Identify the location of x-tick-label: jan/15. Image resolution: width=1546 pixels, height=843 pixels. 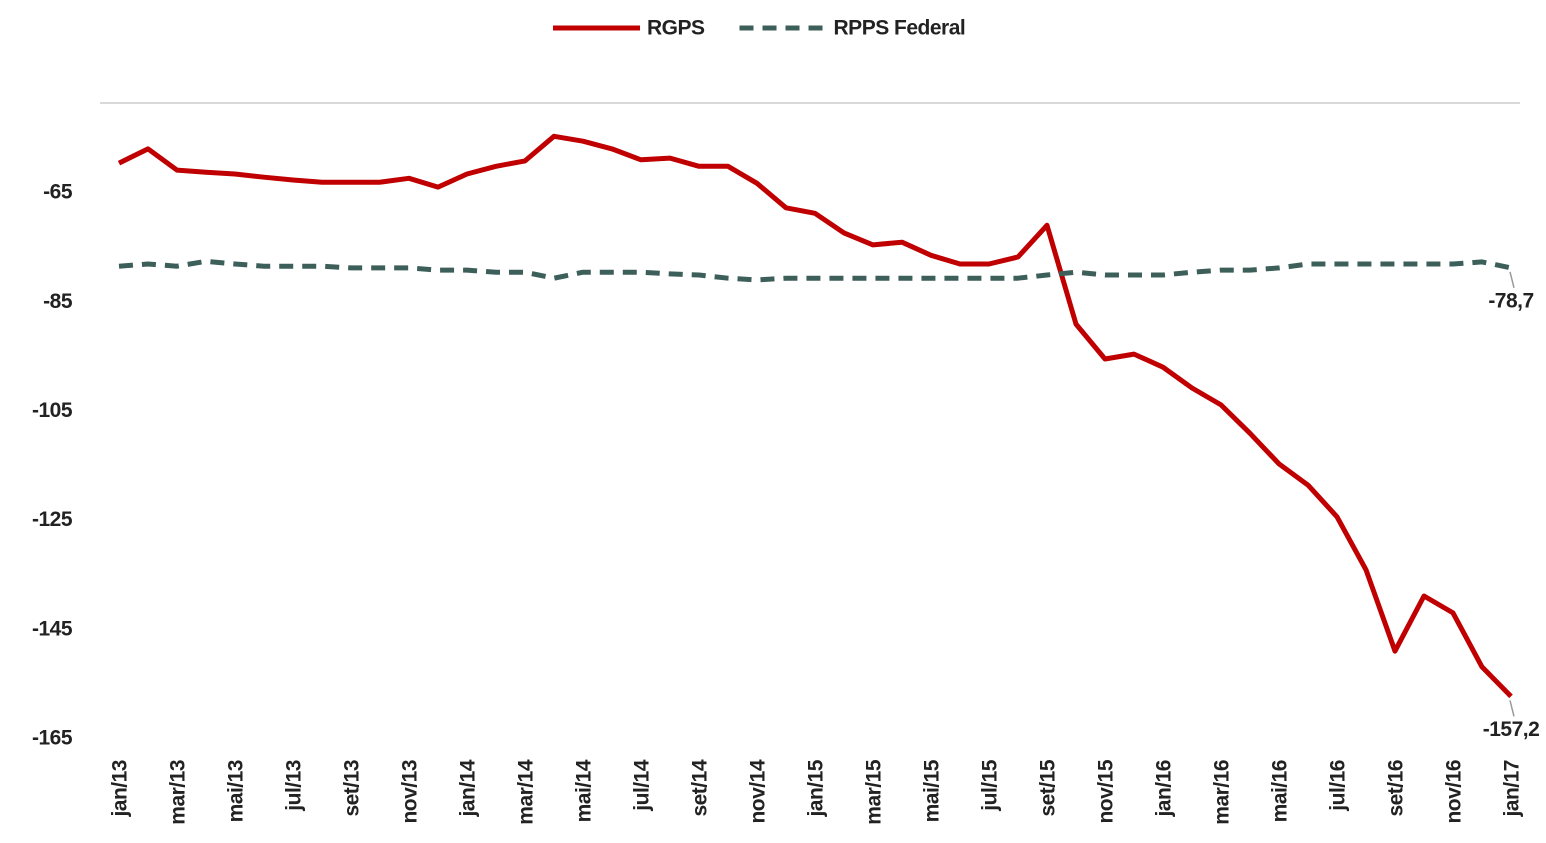
(816, 788).